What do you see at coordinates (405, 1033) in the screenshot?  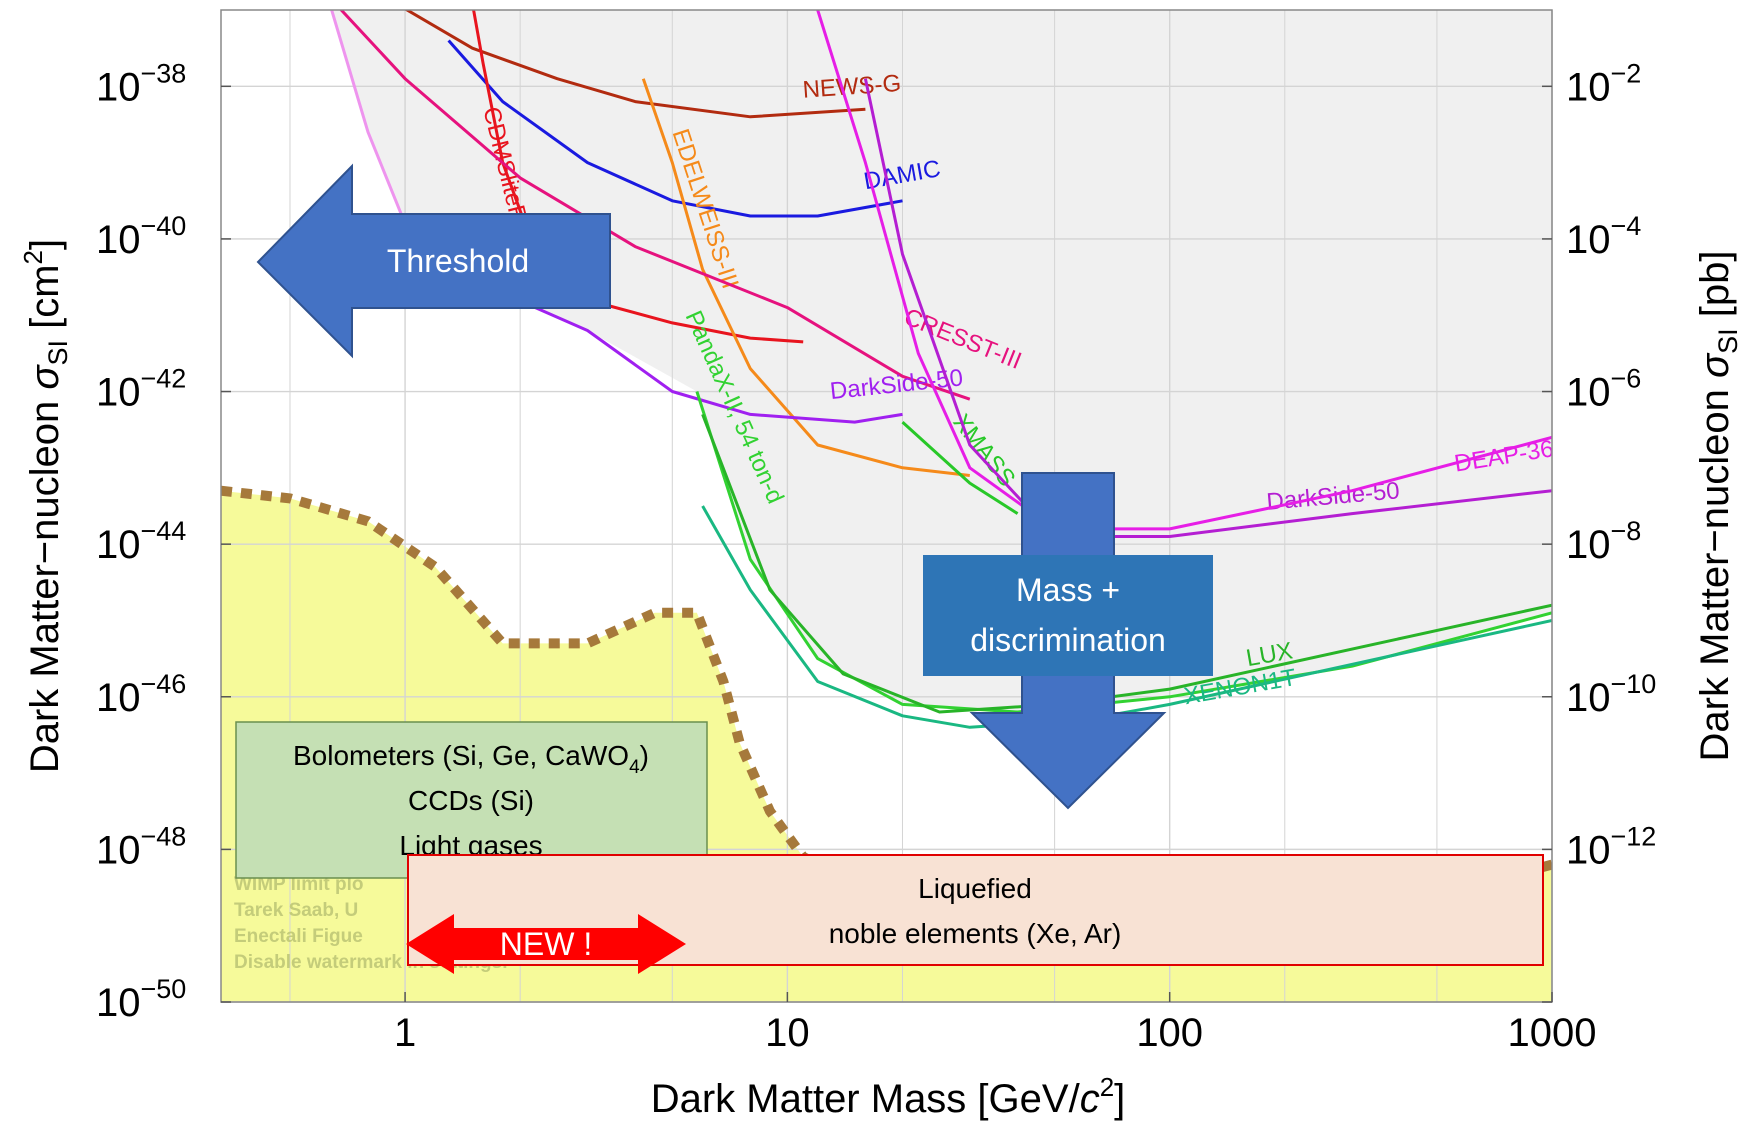 I see `x-tick-label: 1` at bounding box center [405, 1033].